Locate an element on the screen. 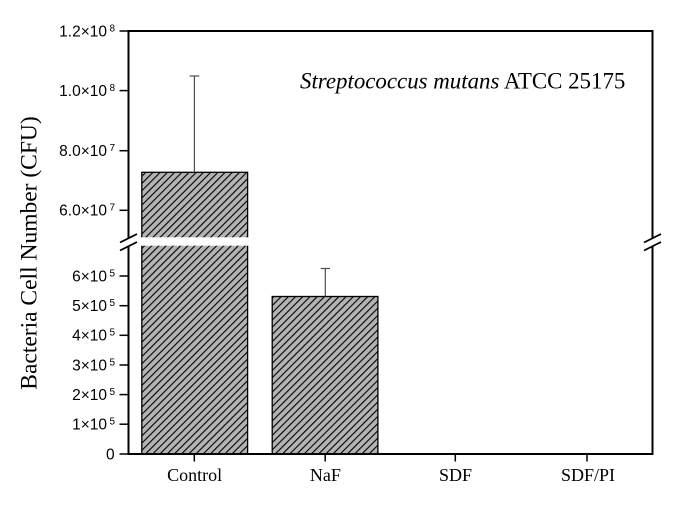  svg-text: NaF is located at coordinates (325, 475).